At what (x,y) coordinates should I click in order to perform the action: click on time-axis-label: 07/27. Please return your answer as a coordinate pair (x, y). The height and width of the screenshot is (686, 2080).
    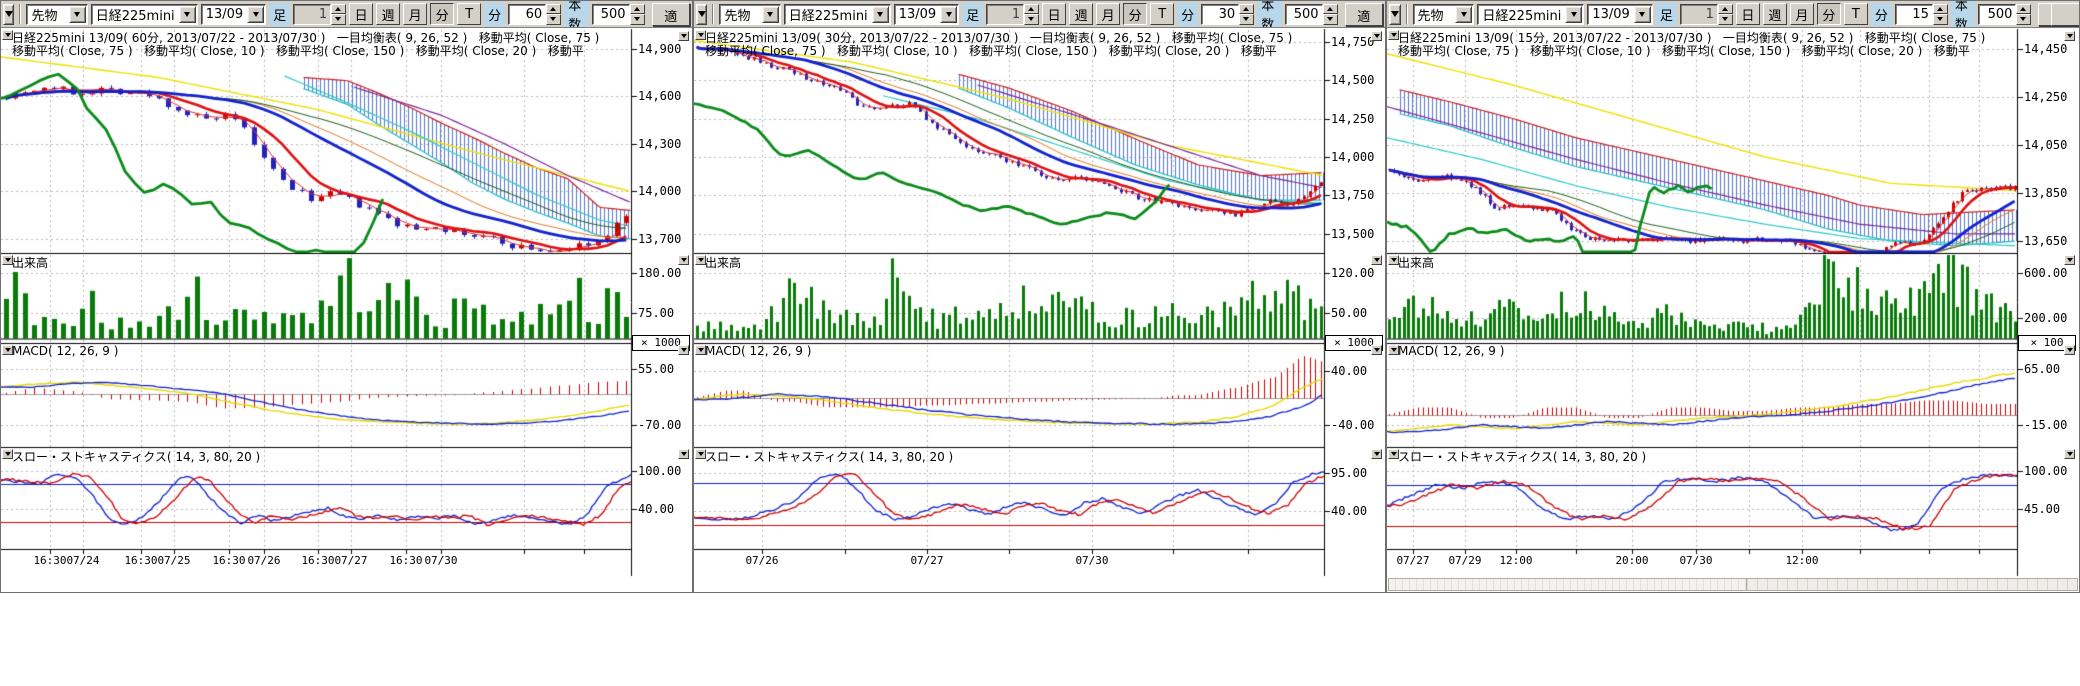
    Looking at the image, I should click on (927, 560).